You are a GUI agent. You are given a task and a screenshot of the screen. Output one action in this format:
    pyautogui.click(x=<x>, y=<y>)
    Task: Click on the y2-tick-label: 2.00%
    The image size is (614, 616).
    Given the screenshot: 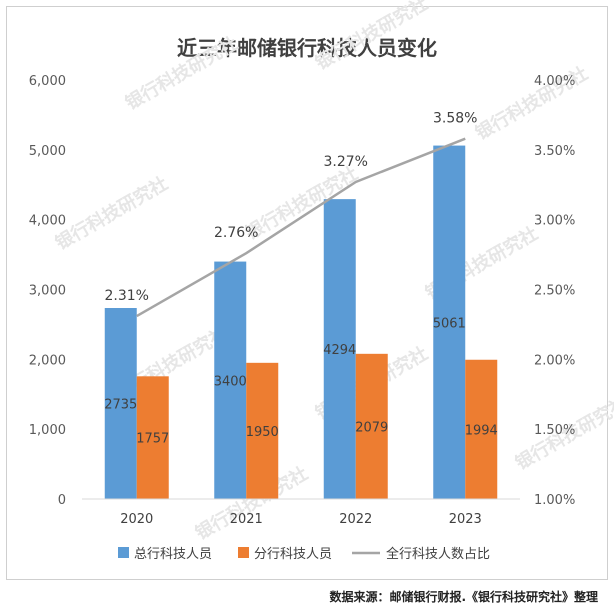 What is the action you would take?
    pyautogui.click(x=554, y=360)
    